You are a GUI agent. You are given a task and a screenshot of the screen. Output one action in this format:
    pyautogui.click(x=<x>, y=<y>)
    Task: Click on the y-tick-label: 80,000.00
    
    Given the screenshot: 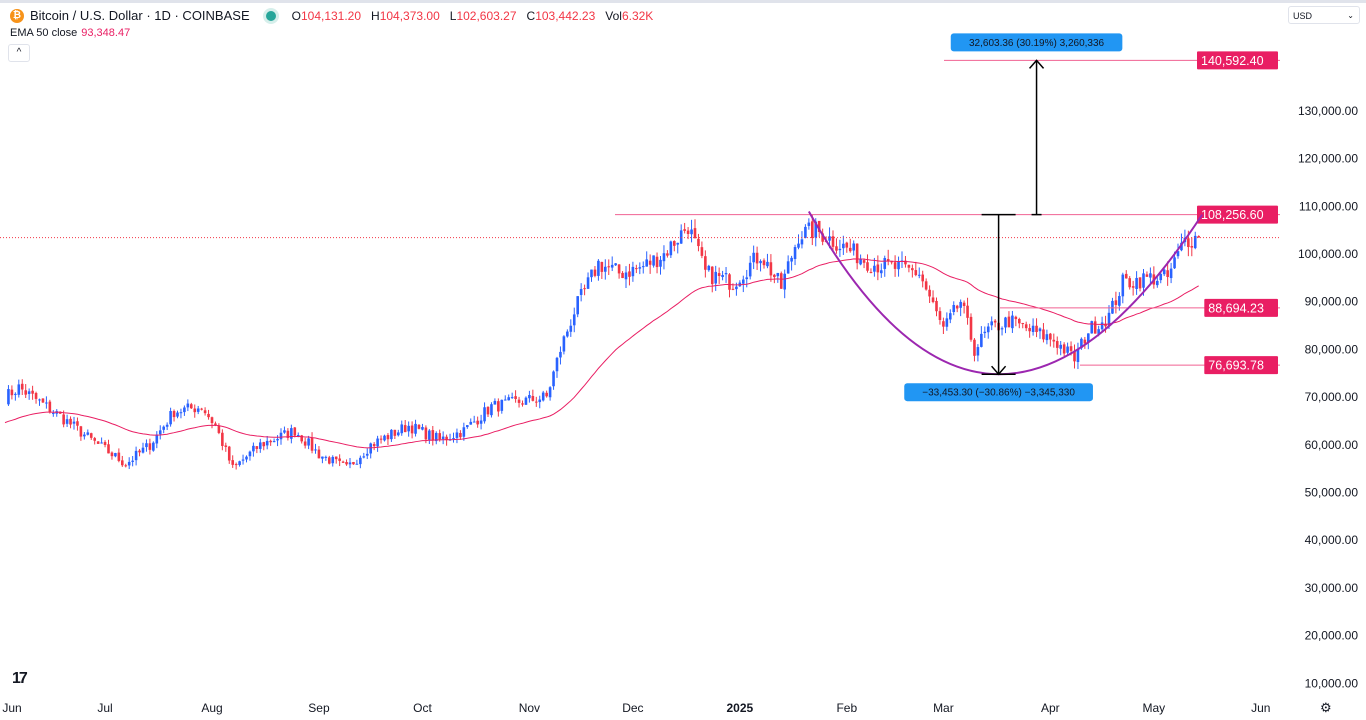 What is the action you would take?
    pyautogui.click(x=1332, y=349)
    